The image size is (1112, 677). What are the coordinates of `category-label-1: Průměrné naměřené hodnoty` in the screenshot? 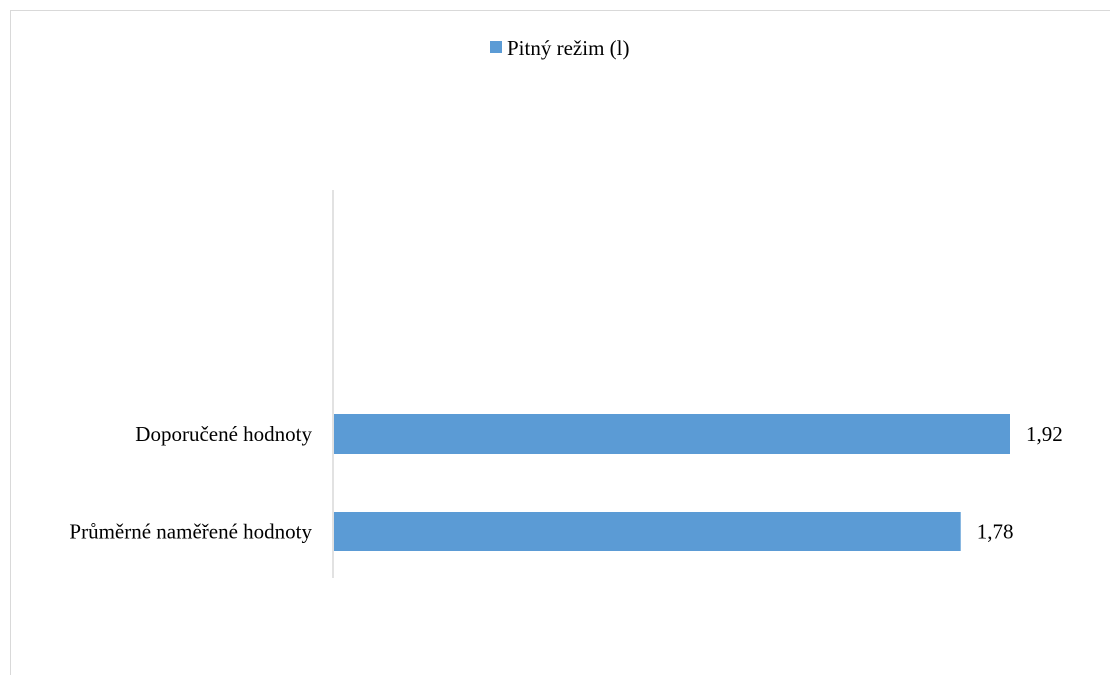 It's located at (190, 532).